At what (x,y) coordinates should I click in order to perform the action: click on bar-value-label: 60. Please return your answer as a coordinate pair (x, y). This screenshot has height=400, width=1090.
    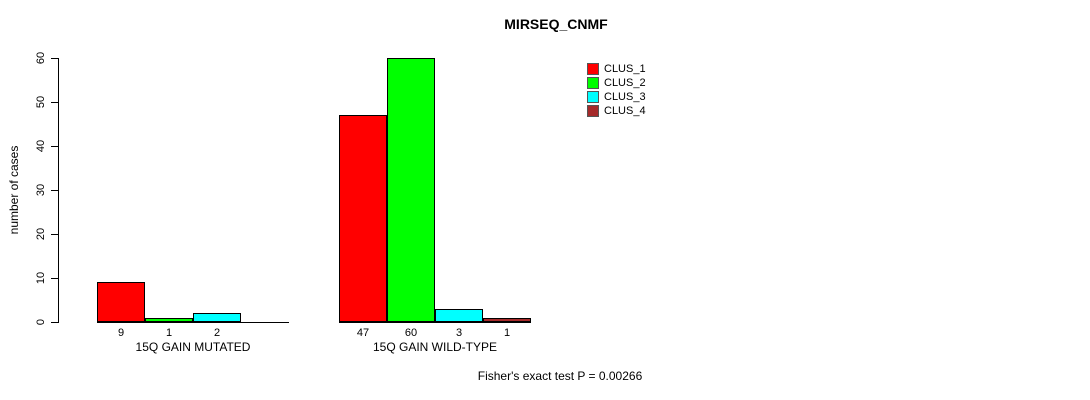
    Looking at the image, I should click on (411, 333).